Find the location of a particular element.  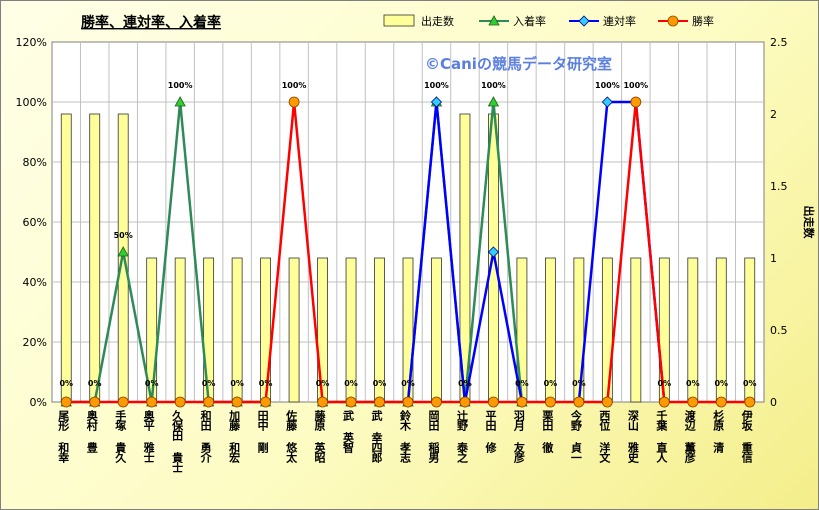

right-axis-label: 出走数 is located at coordinates (809, 223).